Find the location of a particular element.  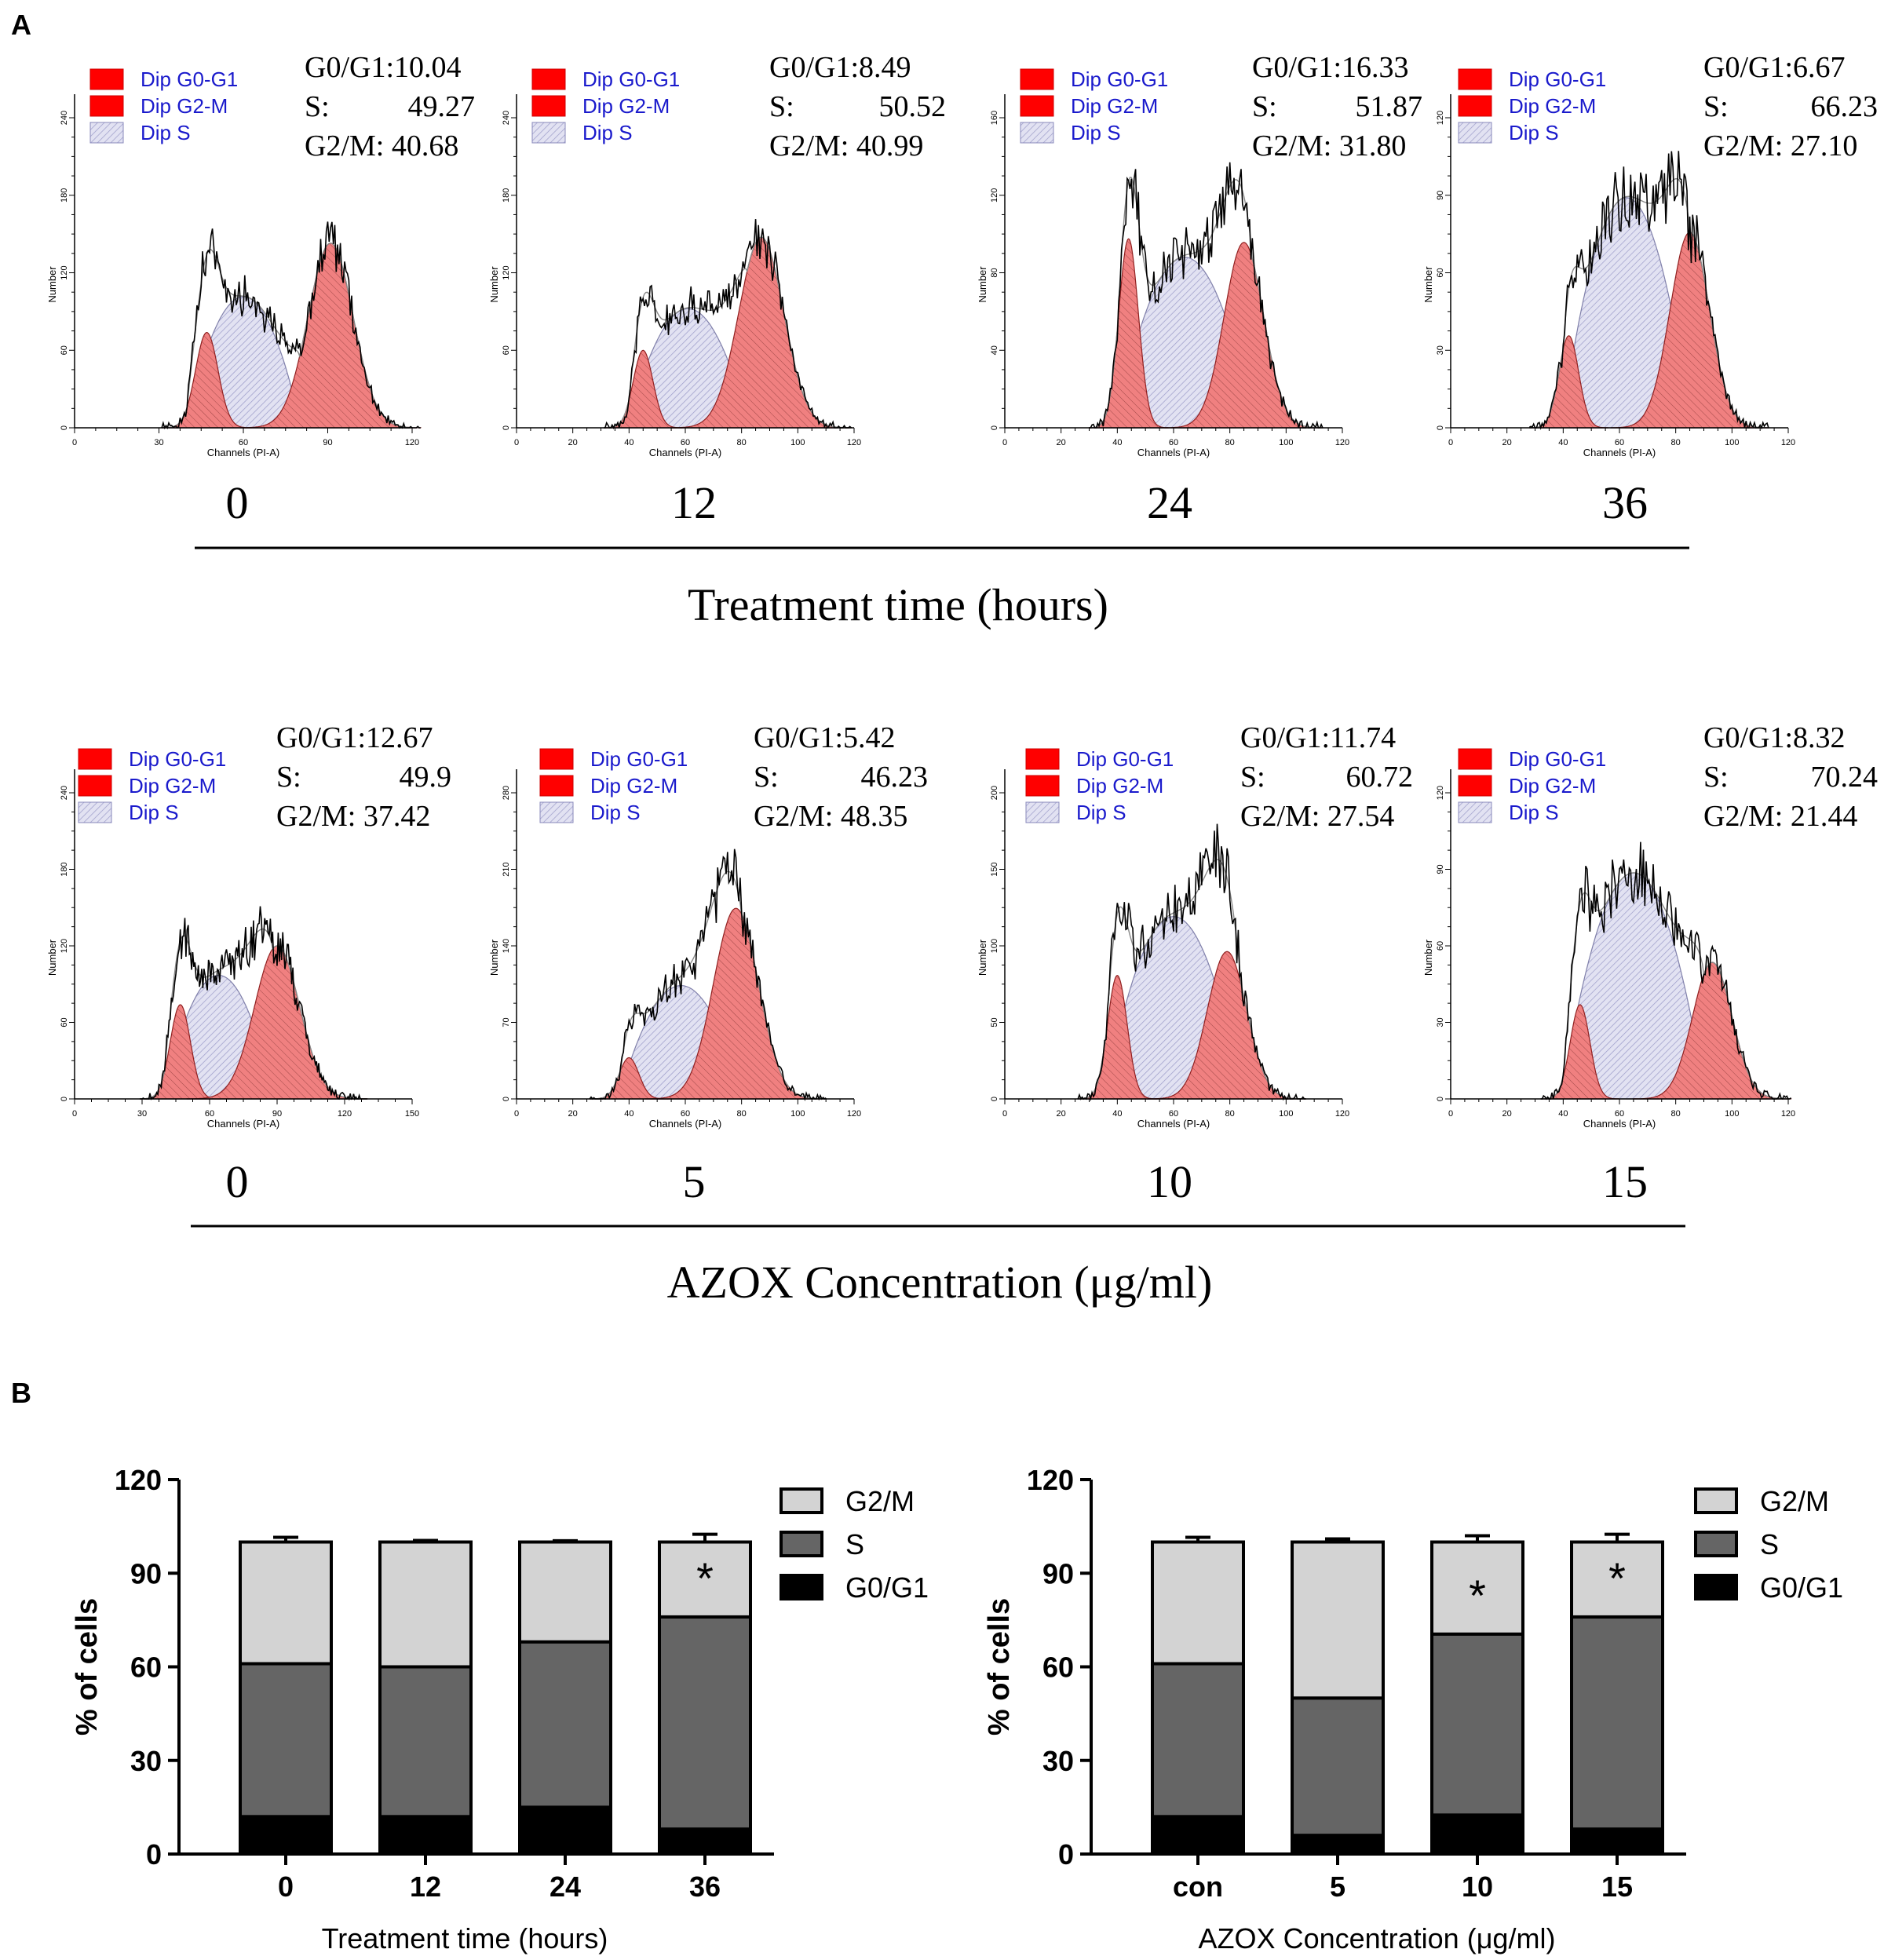

stat-g2m: G2/M: 48.35 is located at coordinates (830, 817).